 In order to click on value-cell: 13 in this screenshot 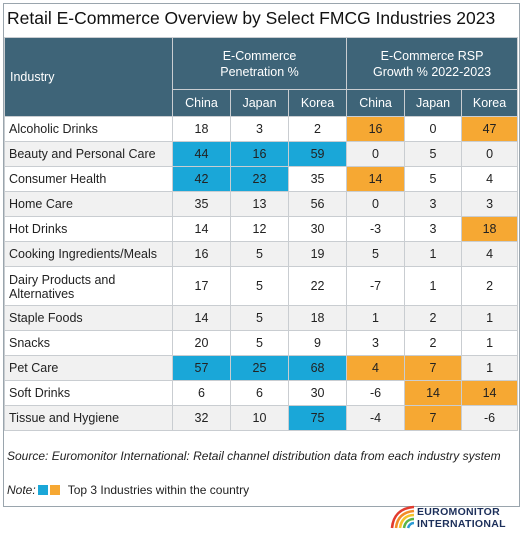, I will do `click(259, 204)`.